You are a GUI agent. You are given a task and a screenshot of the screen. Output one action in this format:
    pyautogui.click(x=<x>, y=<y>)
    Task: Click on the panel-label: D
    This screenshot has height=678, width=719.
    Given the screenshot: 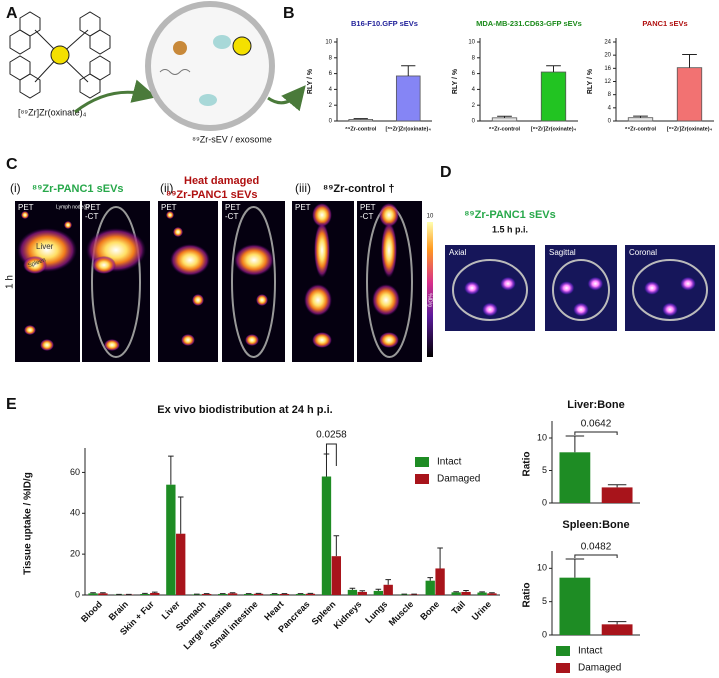 What is the action you would take?
    pyautogui.click(x=446, y=172)
    